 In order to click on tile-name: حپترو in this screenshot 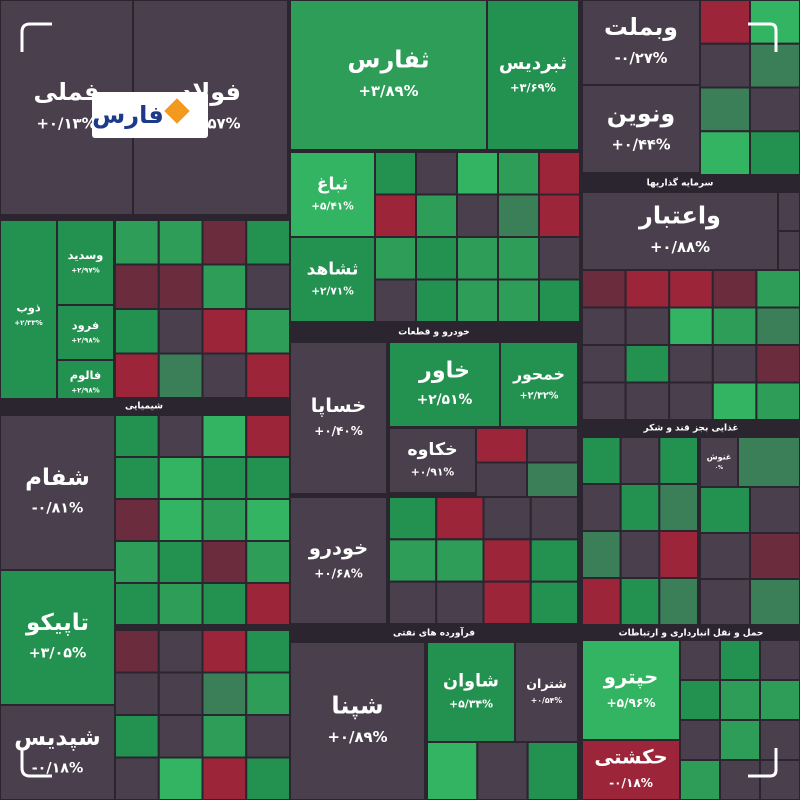, I will do `click(631, 677)`.